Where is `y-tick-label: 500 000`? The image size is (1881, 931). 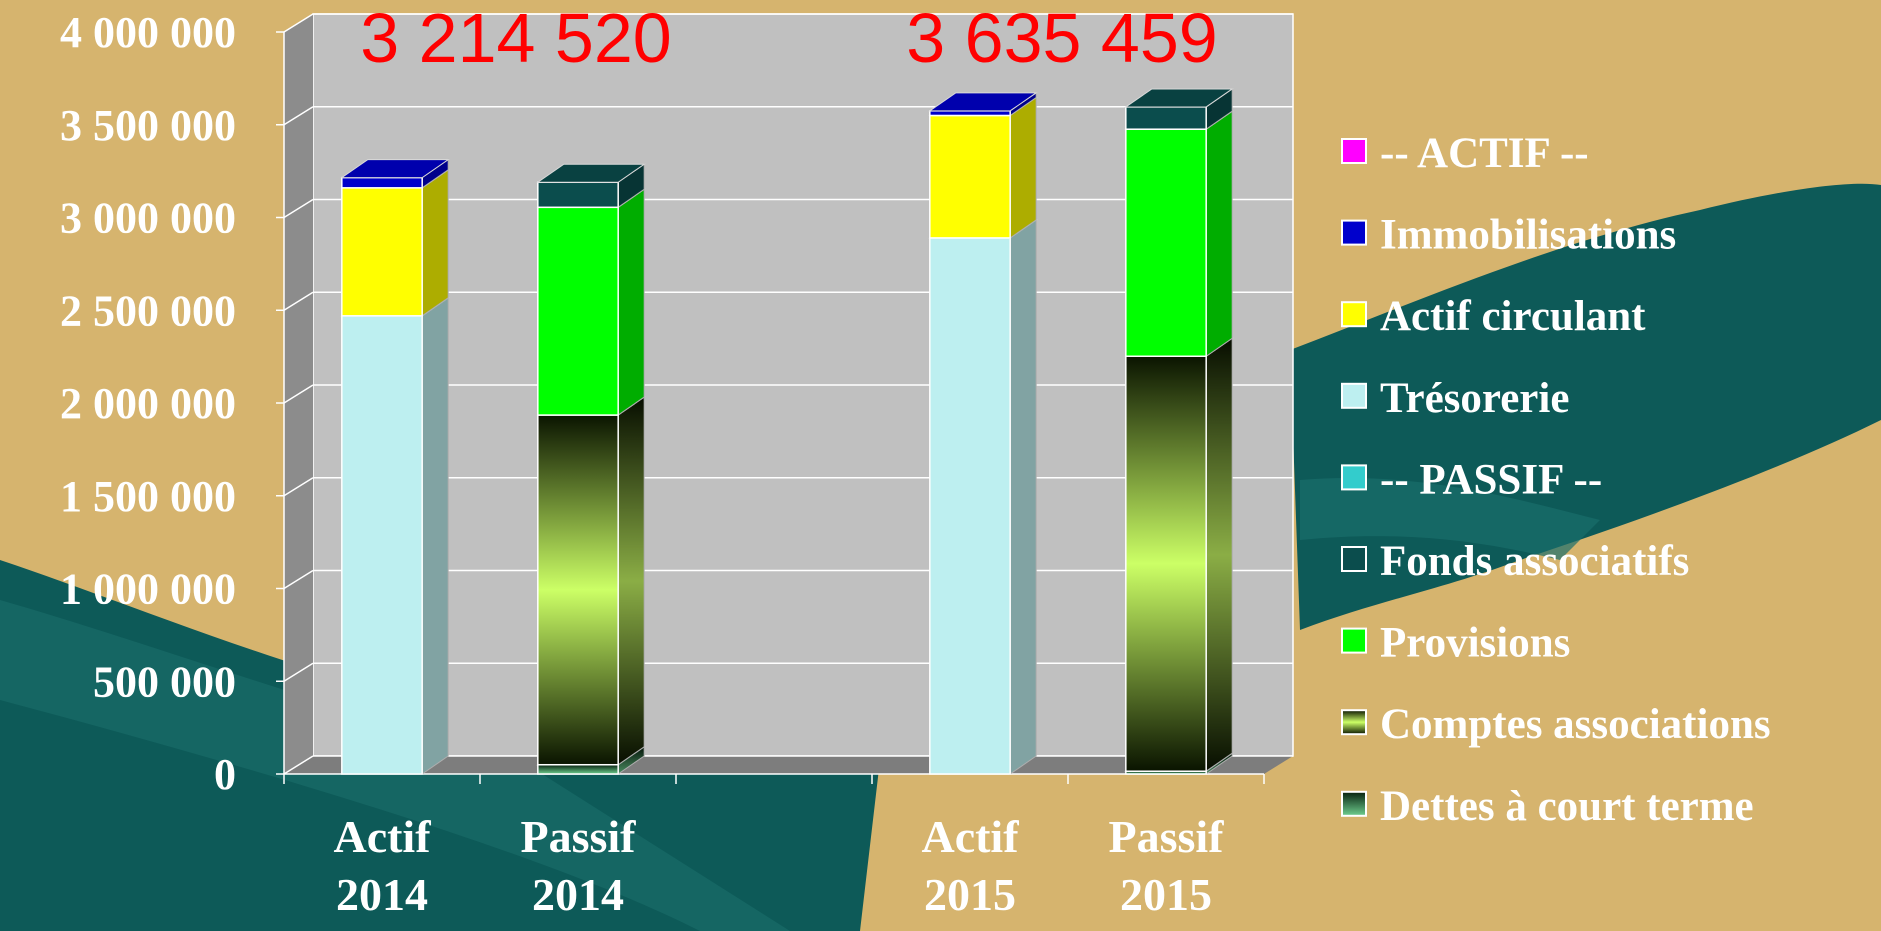
y-tick-label: 500 000 is located at coordinates (164, 681).